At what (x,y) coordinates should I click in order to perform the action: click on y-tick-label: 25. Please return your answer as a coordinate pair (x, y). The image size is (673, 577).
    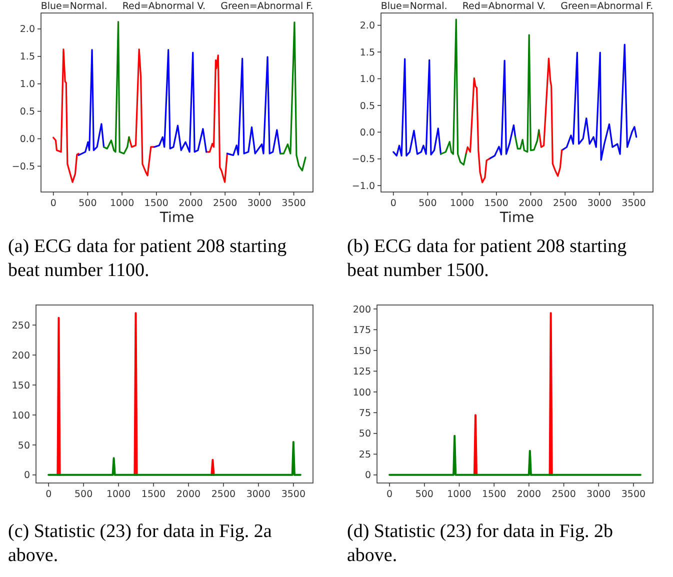
    Looking at the image, I should click on (364, 454).